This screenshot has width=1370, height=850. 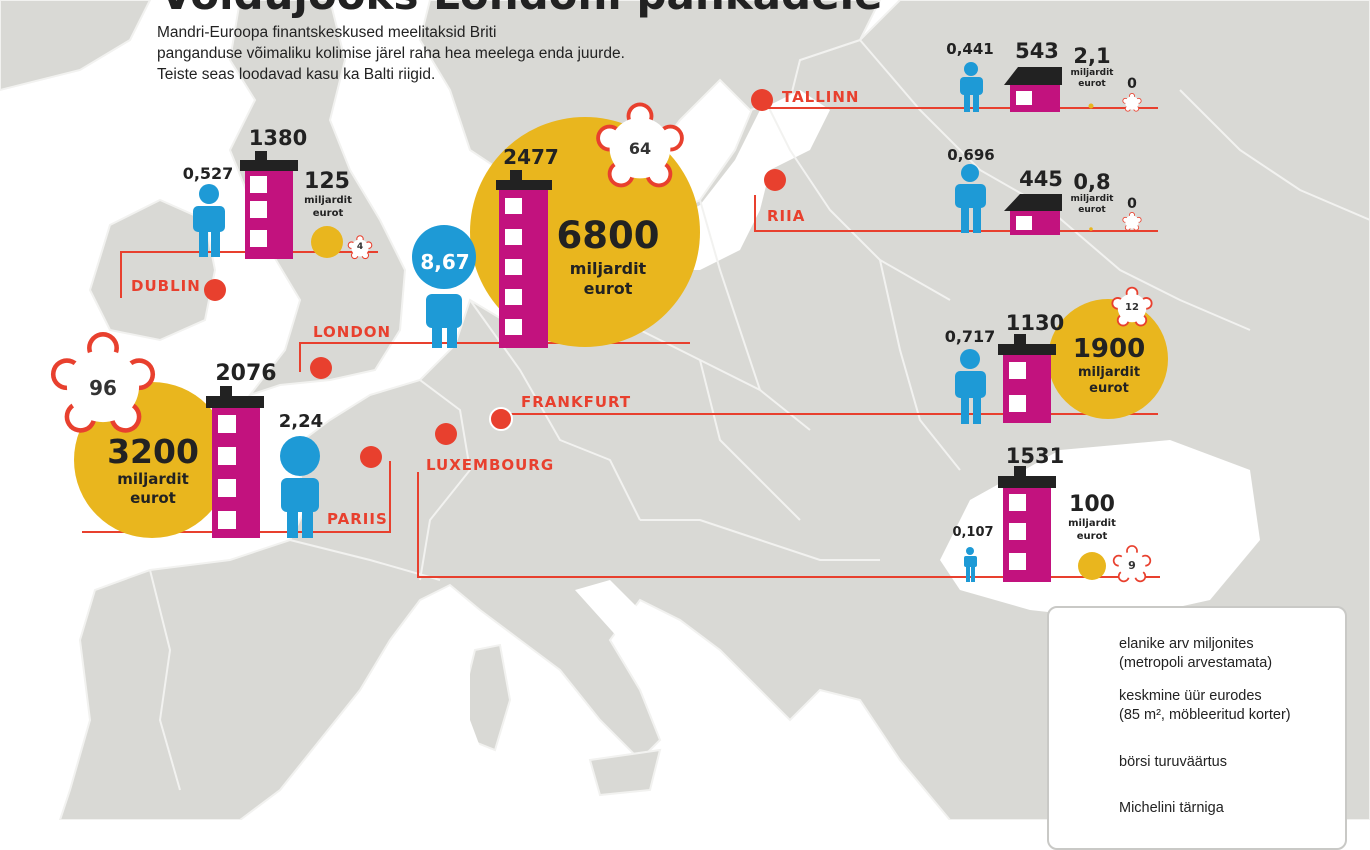 I want to click on pariis-dot, so click(x=371, y=457).